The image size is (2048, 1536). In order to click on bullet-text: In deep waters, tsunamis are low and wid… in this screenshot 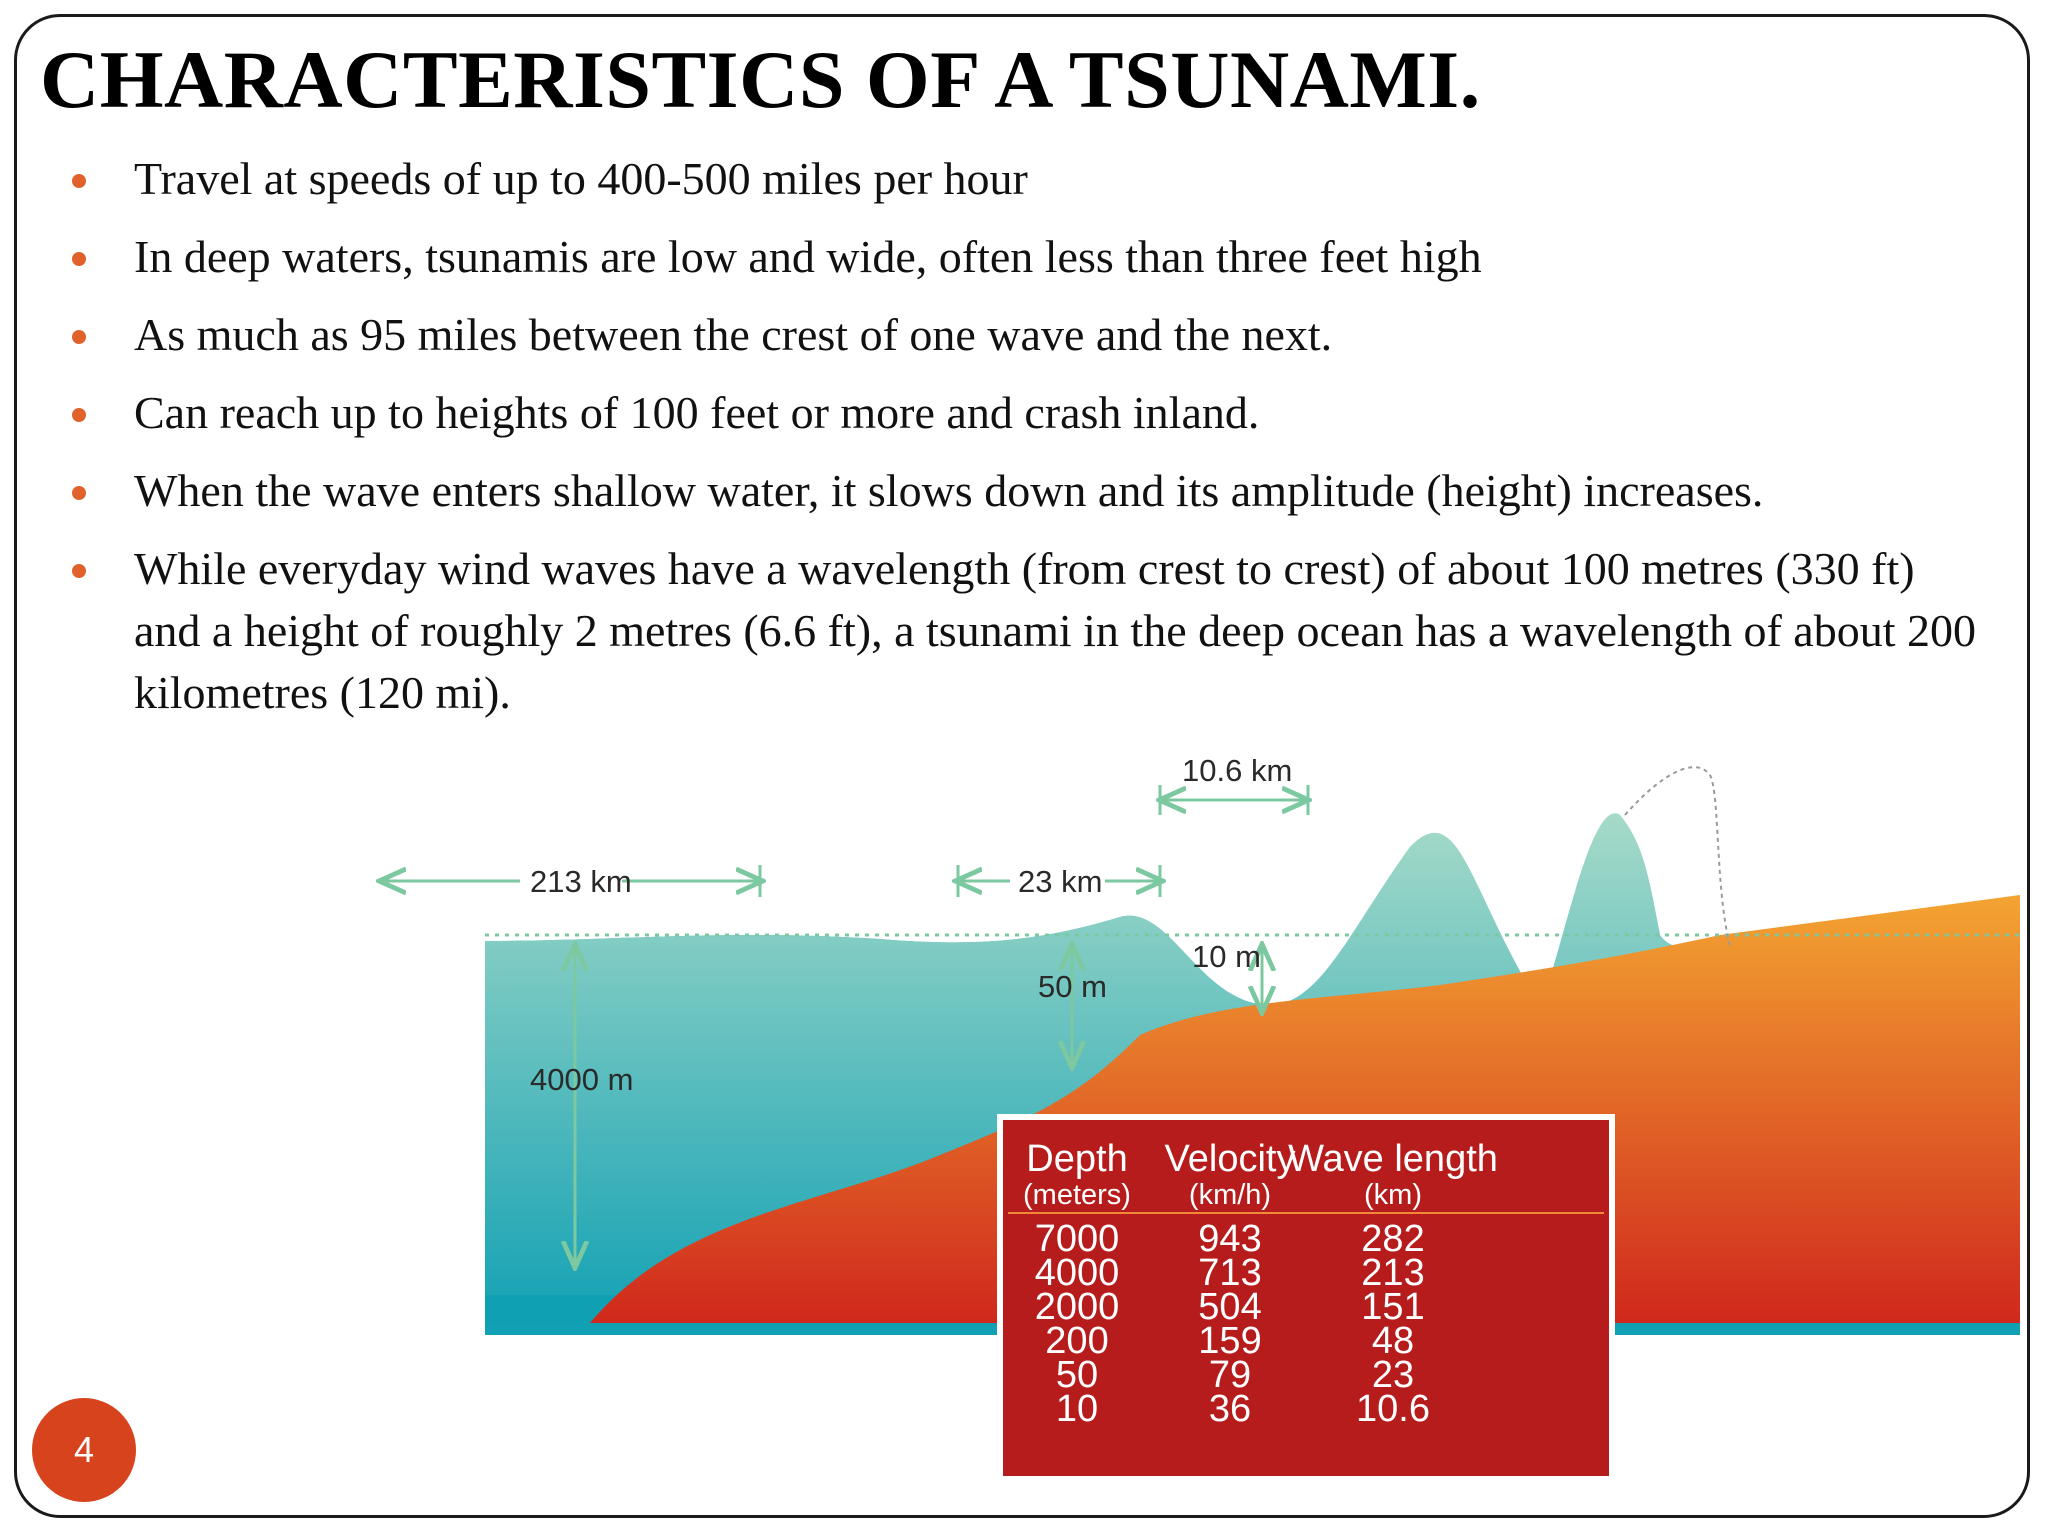, I will do `click(808, 256)`.